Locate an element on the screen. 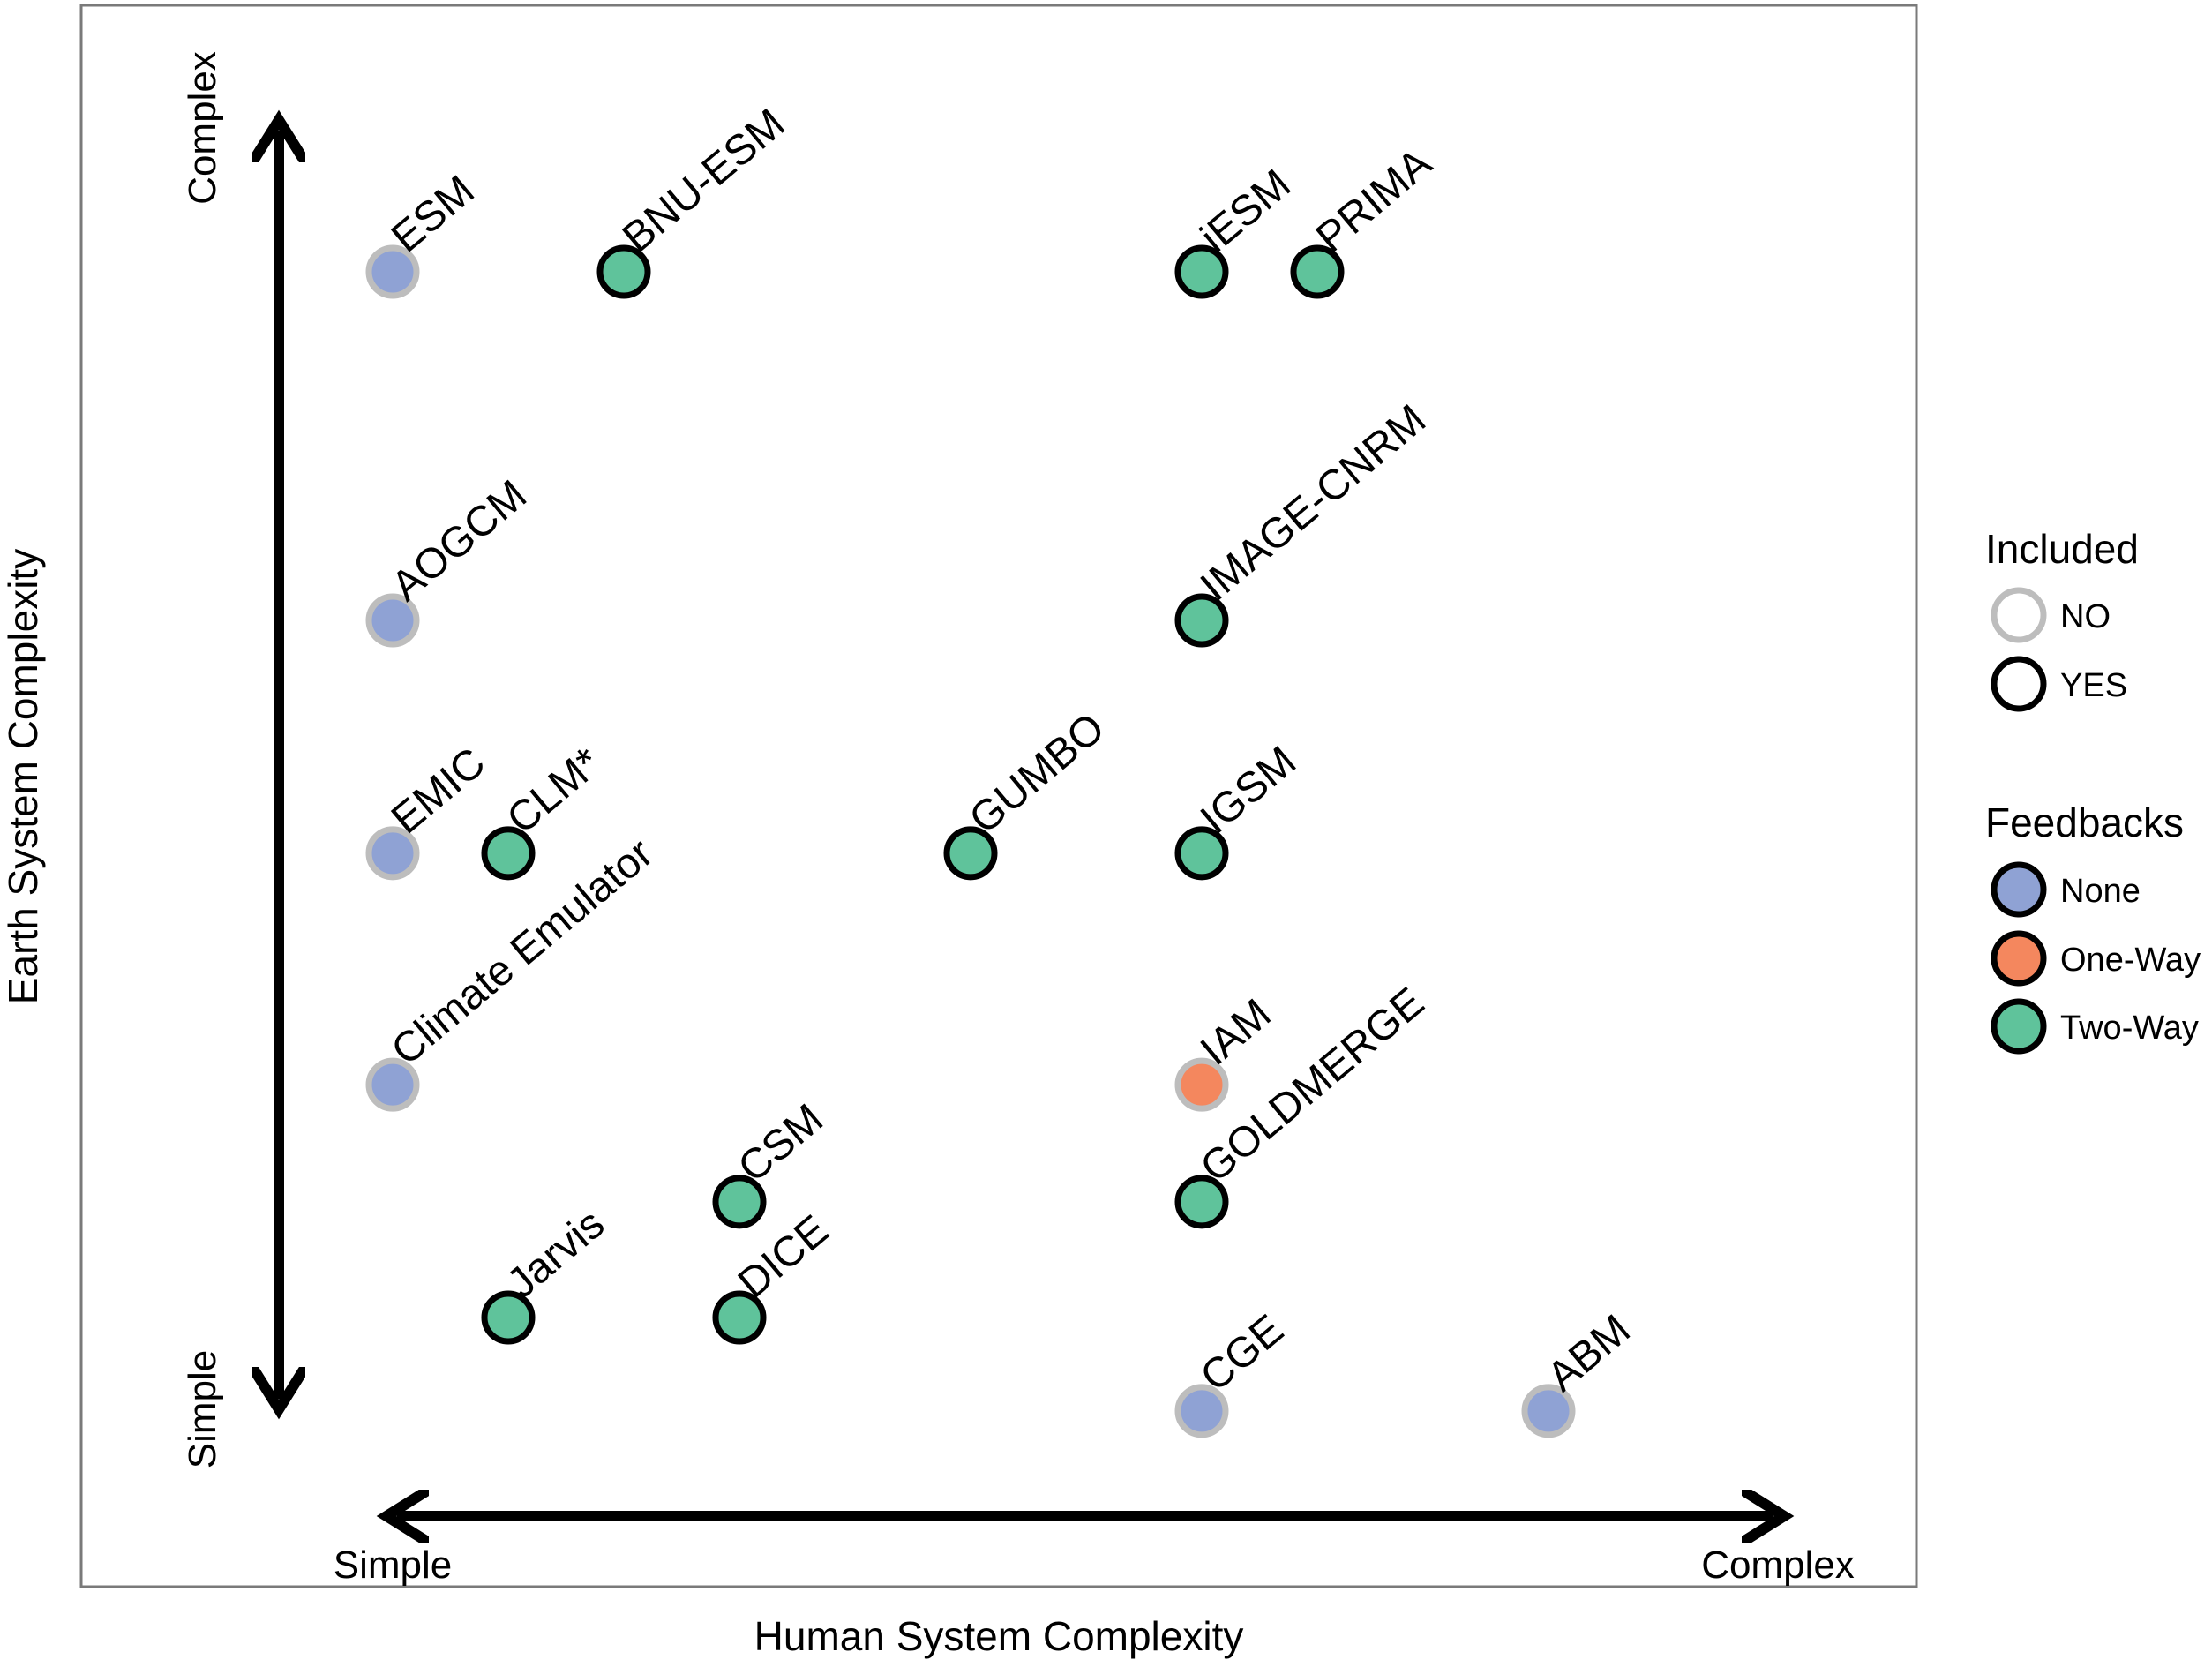  point-image-cnrm is located at coordinates (1201, 620).